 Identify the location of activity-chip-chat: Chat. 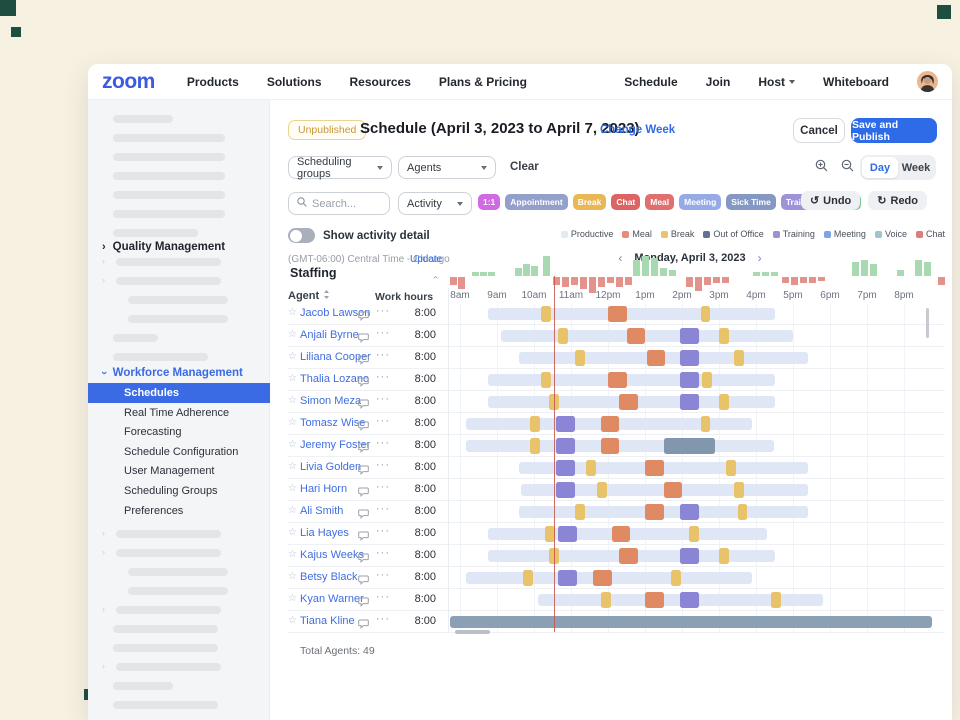
(626, 202).